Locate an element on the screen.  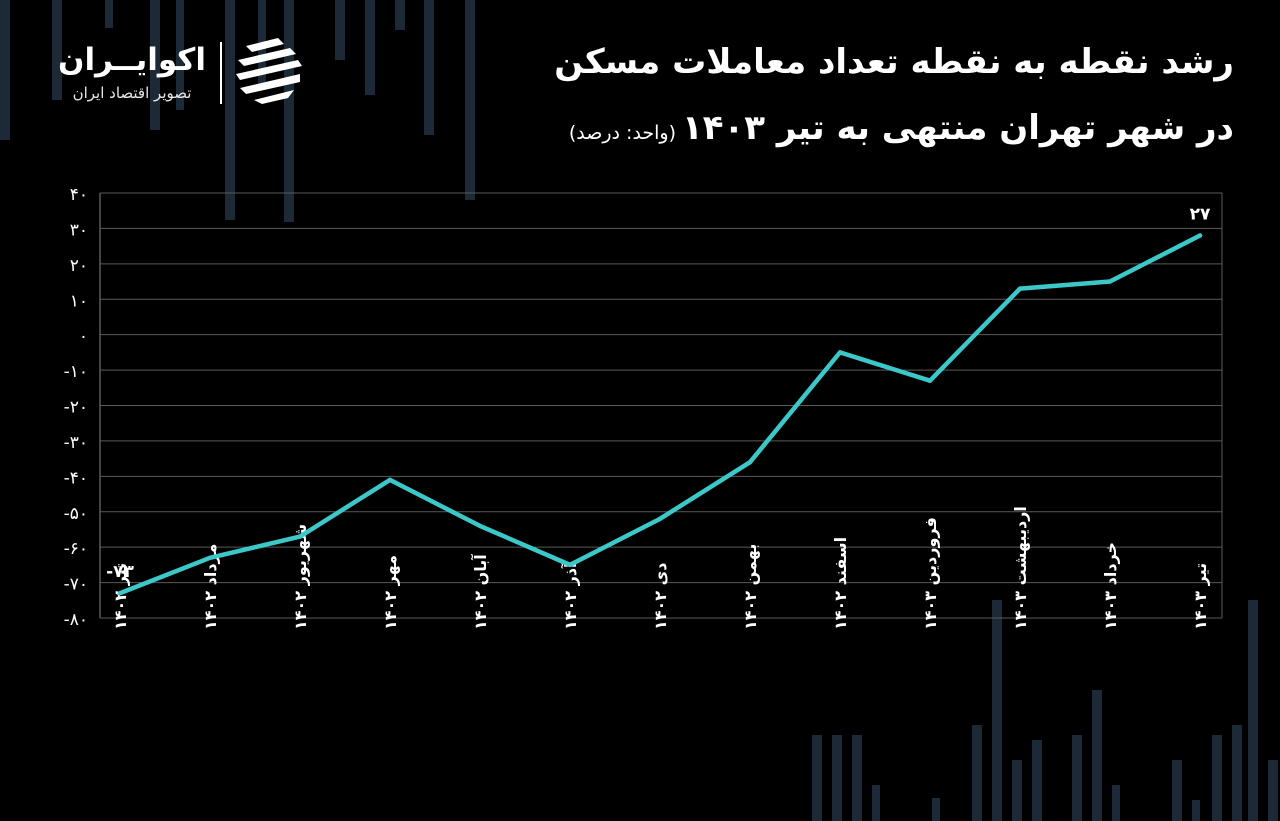
x-tick-label: خرداد ۱۴۰۳ is located at coordinates (1110, 586).